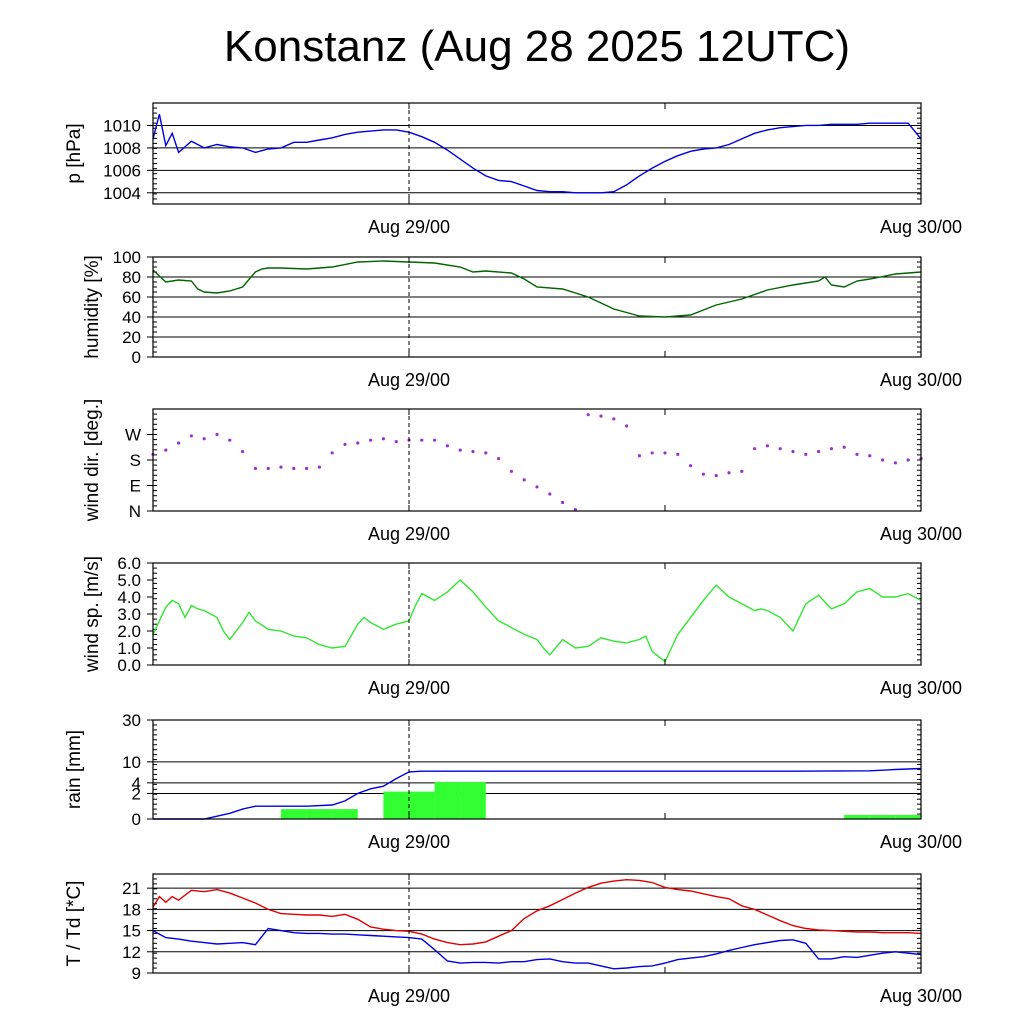 This screenshot has height=1024, width=1024. I want to click on y-tick-label: 6.0, so click(129, 563).